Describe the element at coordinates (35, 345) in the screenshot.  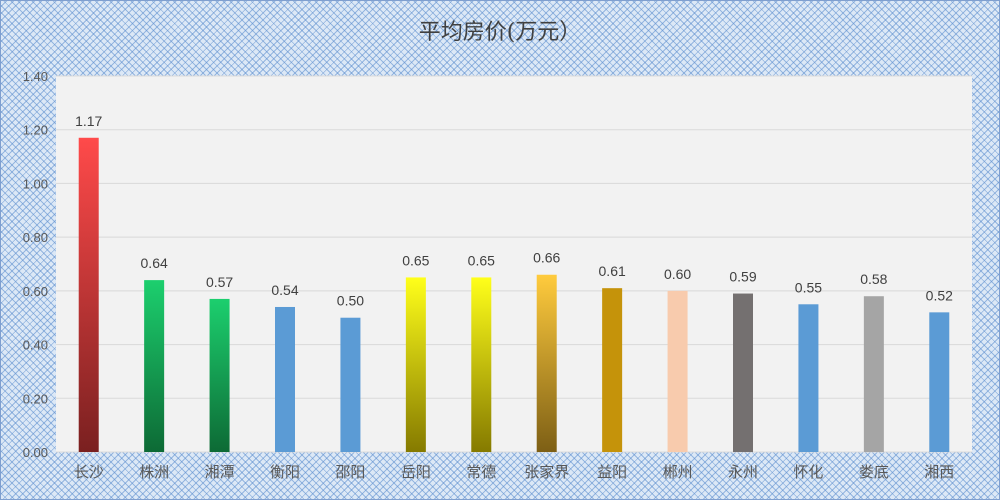
I see `y-tick-label: 0.40` at that location.